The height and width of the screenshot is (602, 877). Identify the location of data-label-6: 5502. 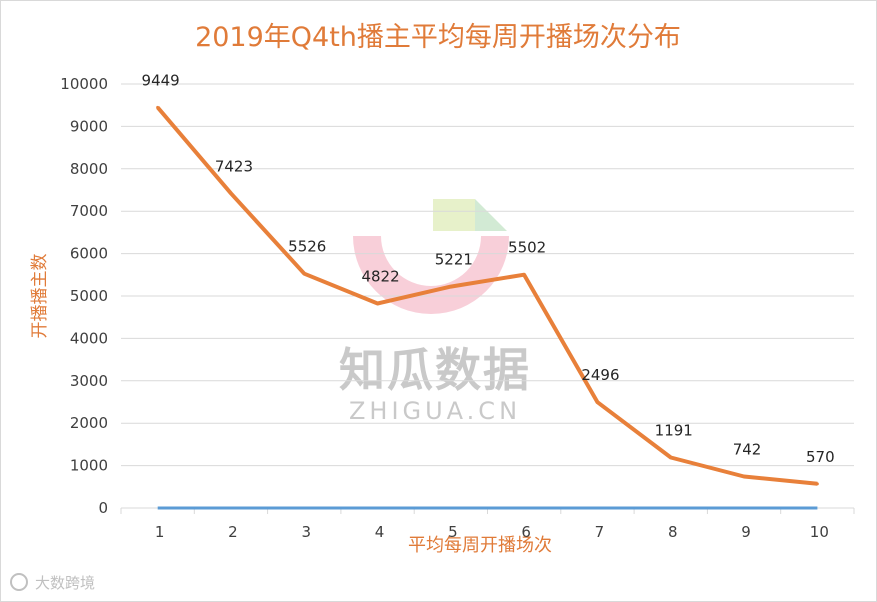
(527, 248).